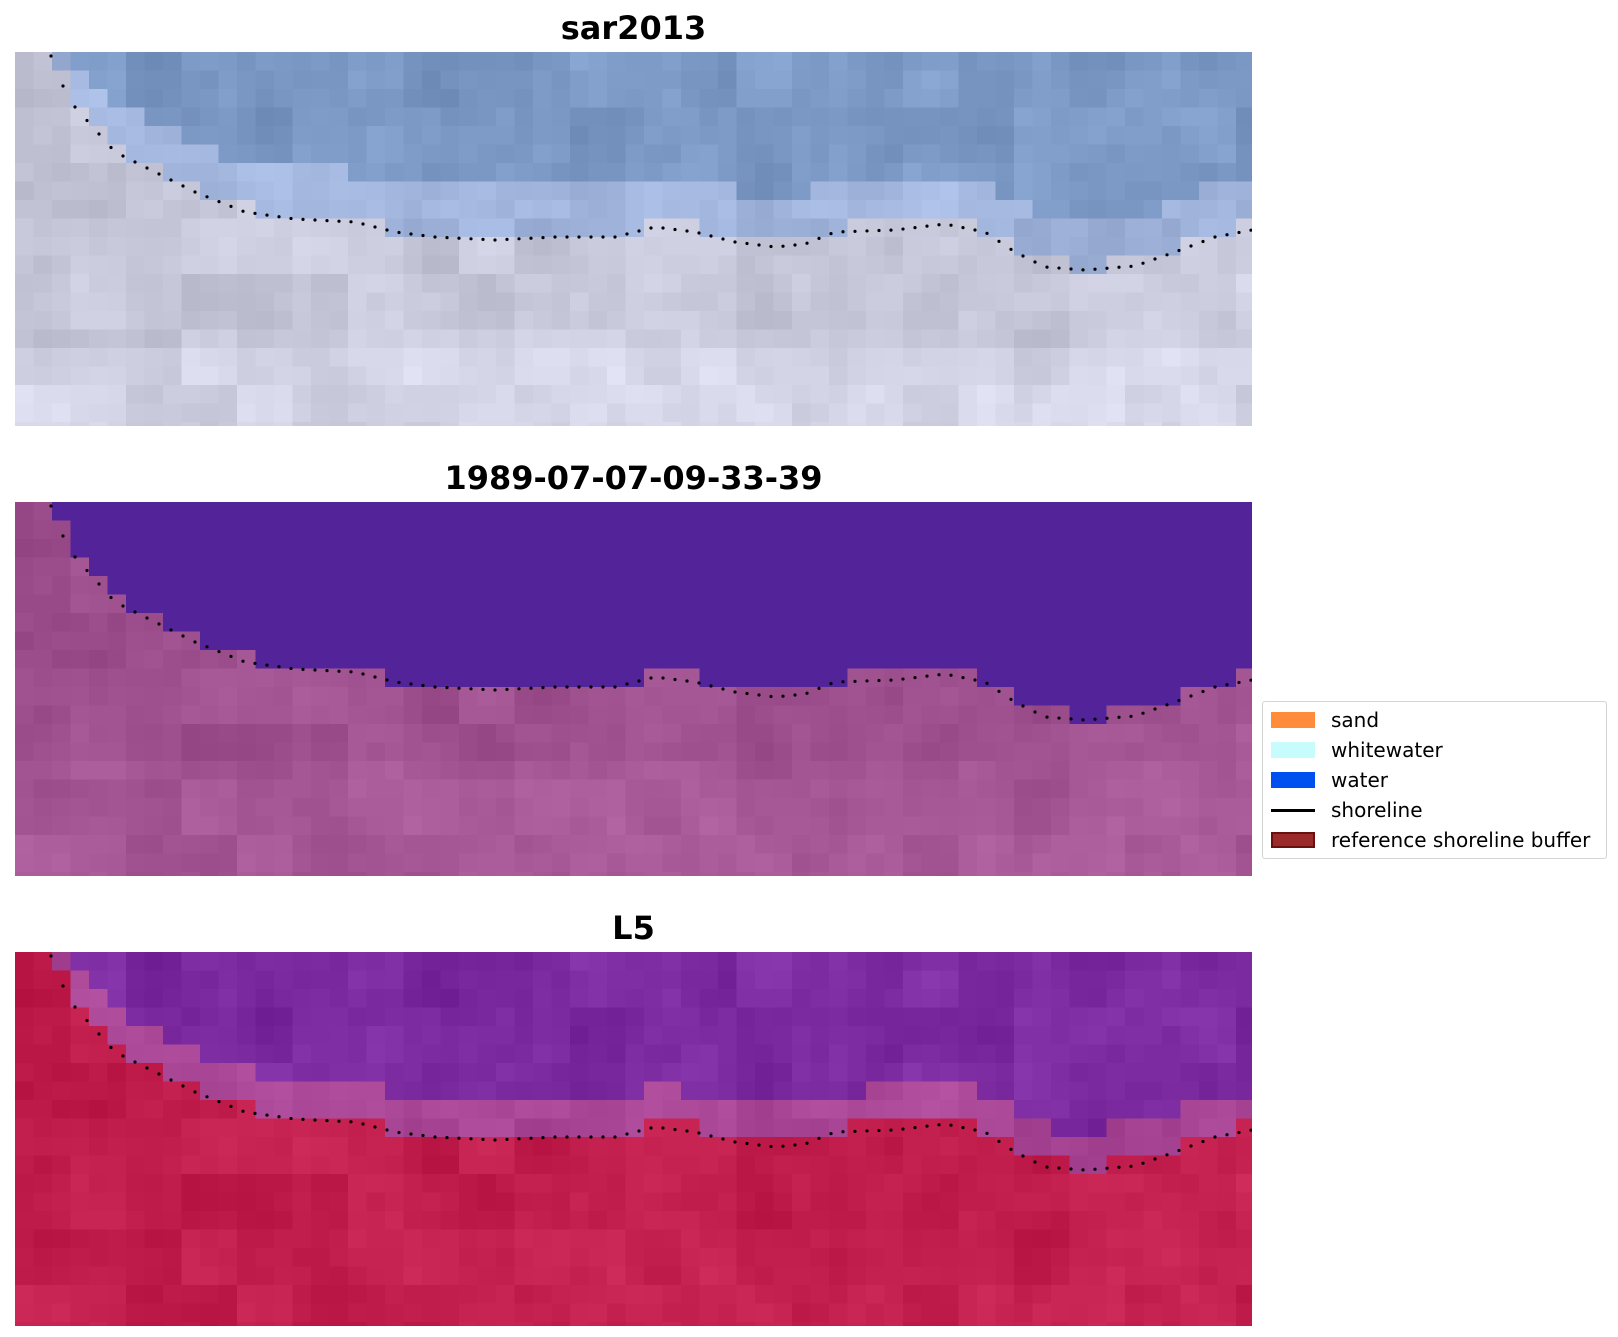  Describe the element at coordinates (1355, 720) in the screenshot. I see `legend-label: sand` at that location.